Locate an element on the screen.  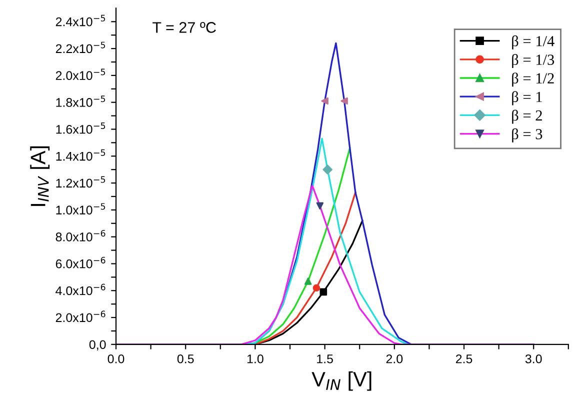
x-tick-label: 3.0 is located at coordinates (533, 359).